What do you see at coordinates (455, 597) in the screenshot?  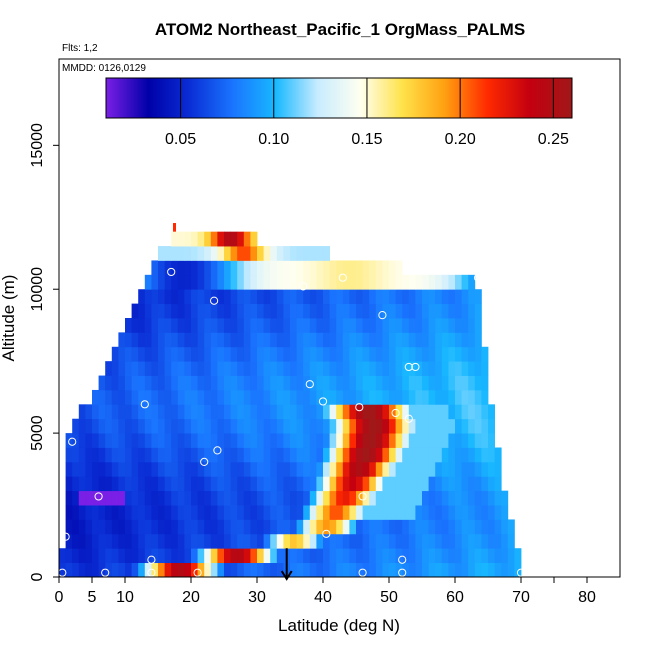 I see `x-tick-label: 60` at bounding box center [455, 597].